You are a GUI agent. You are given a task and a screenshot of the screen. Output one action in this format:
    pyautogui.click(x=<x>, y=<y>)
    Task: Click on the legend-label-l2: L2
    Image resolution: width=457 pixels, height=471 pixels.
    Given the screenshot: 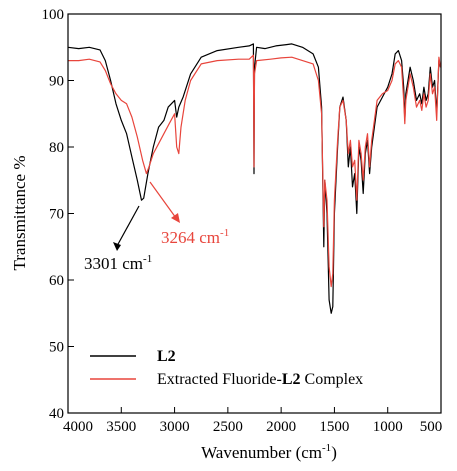 What is the action you would take?
    pyautogui.click(x=166, y=356)
    